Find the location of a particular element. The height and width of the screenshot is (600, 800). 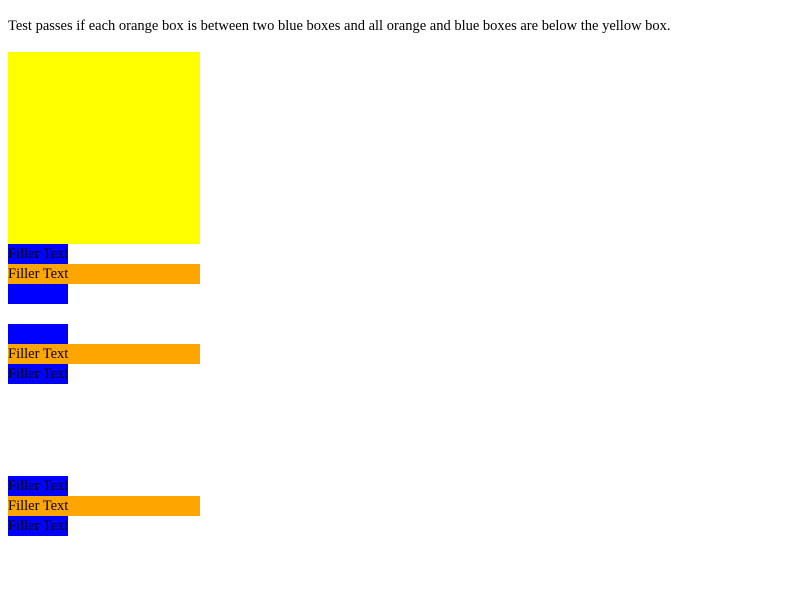

group-2-top-blue-box is located at coordinates (38, 334).